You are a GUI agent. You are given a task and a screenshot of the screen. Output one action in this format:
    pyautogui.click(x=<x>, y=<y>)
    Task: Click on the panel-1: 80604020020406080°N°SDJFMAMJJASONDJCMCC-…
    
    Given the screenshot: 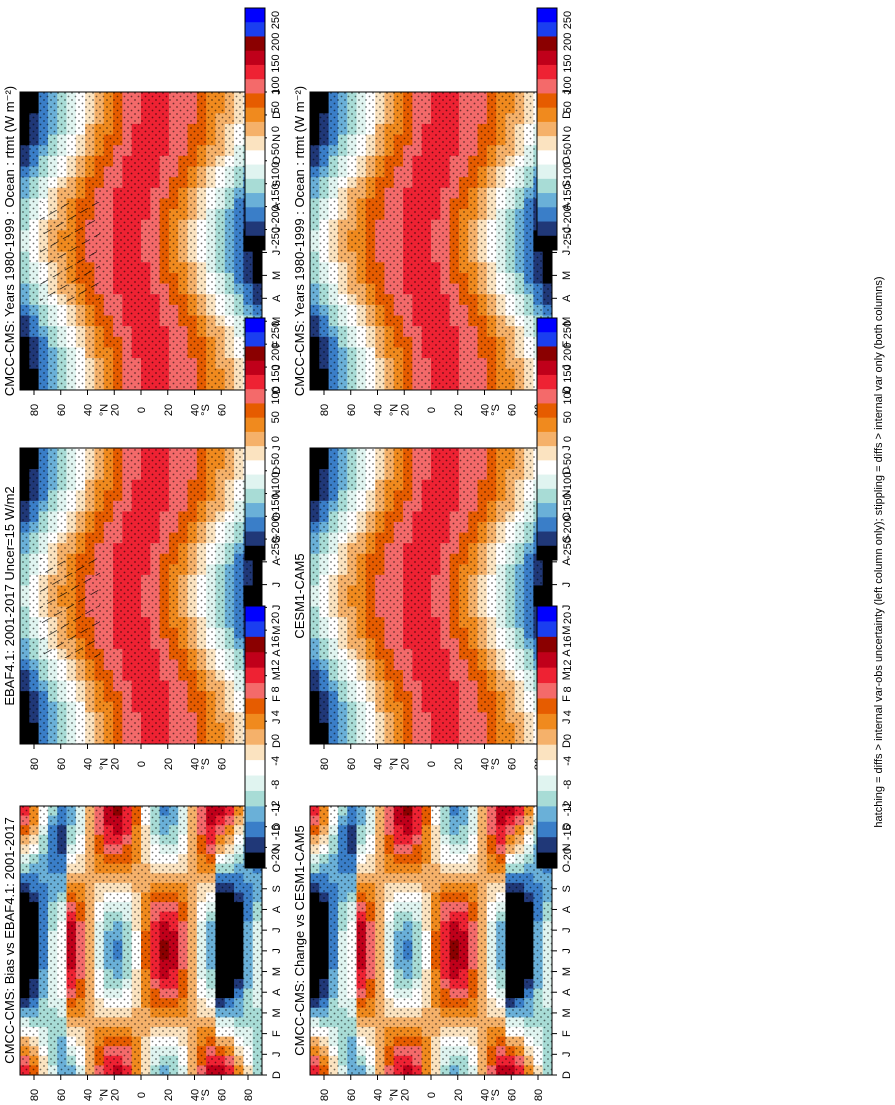 What is the action you would take?
    pyautogui.click(x=142, y=211)
    